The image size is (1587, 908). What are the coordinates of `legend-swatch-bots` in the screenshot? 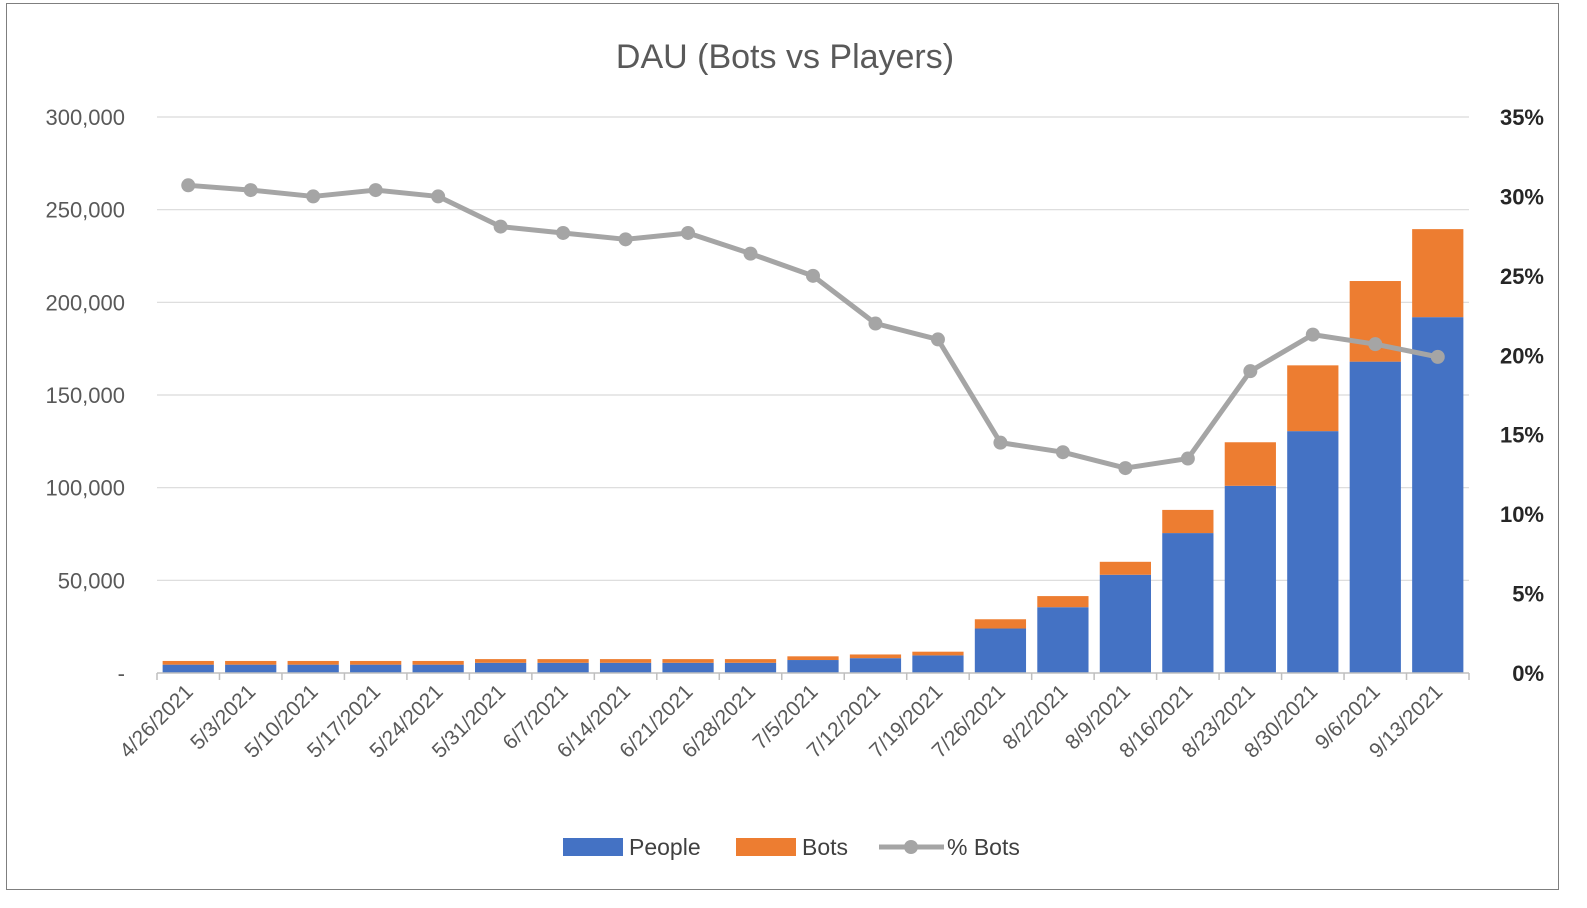 It's located at (766, 847).